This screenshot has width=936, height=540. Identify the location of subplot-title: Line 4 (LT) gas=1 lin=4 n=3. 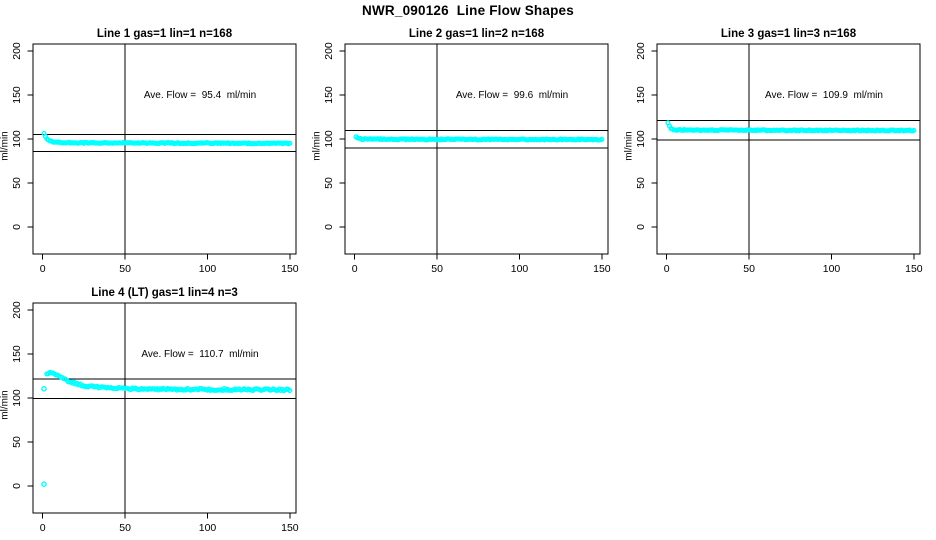
(164, 293).